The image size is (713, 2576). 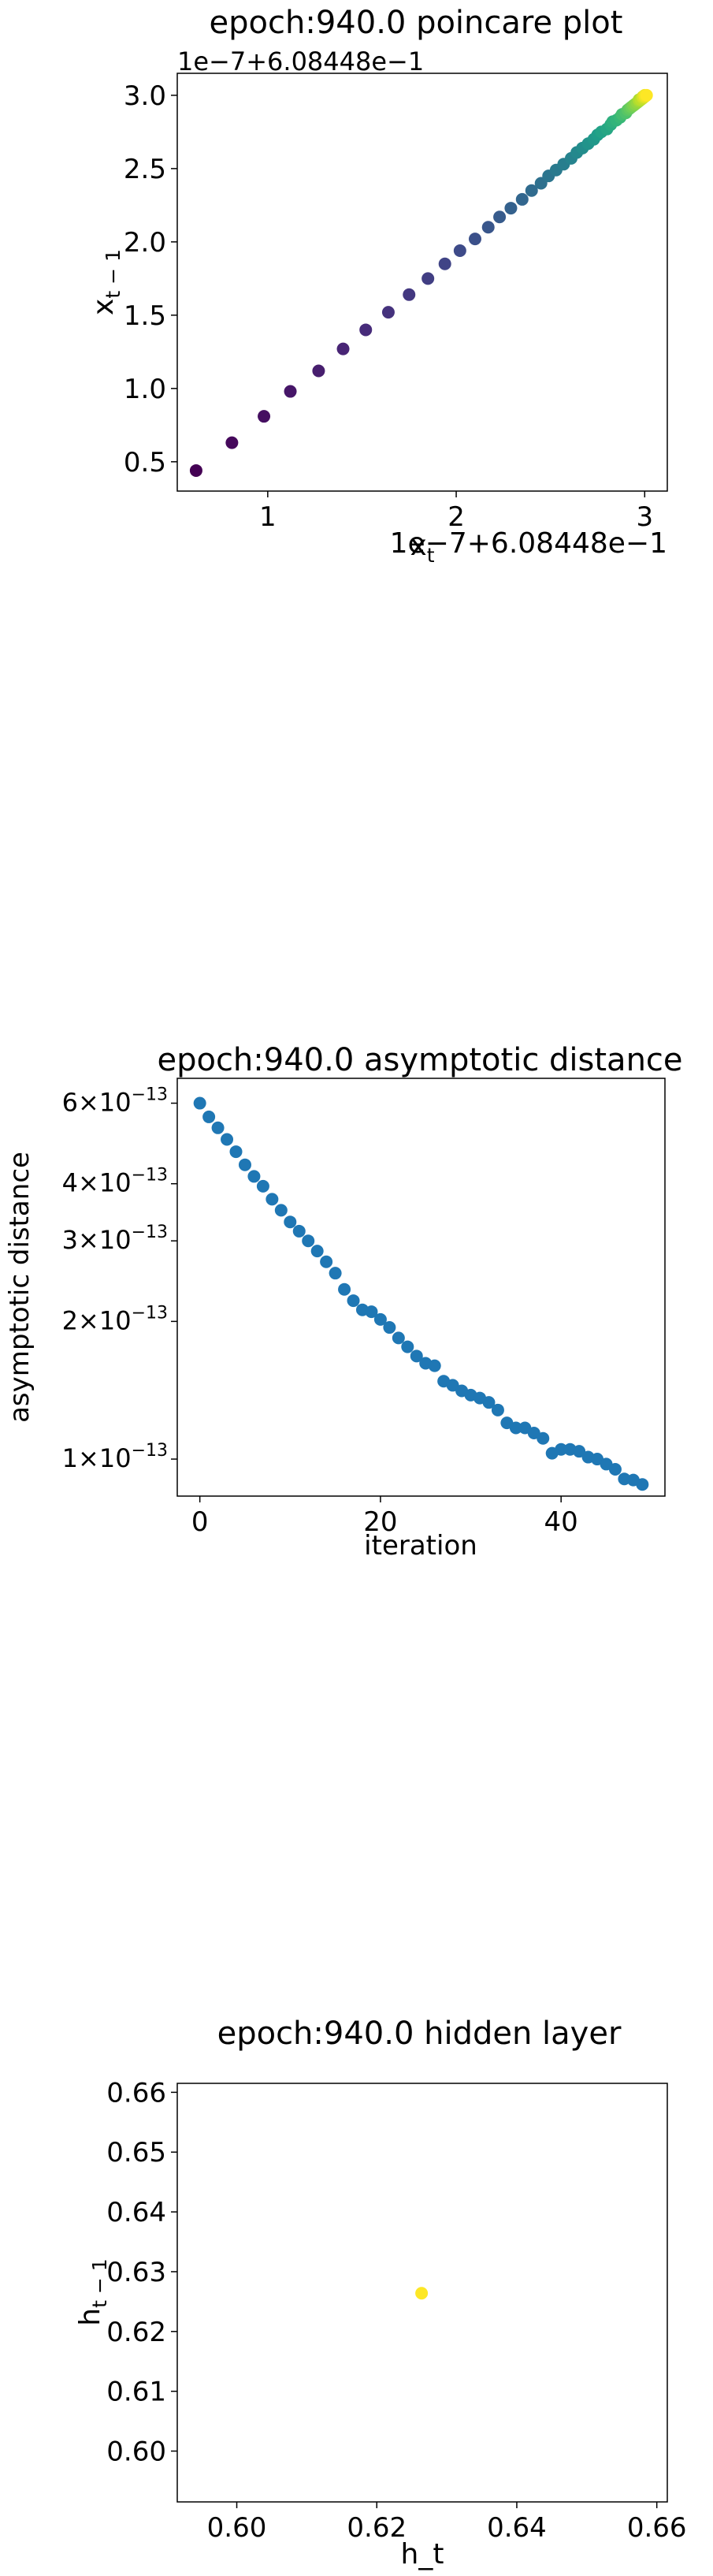 I want to click on asymptotic-distance-points, so click(x=421, y=1293).